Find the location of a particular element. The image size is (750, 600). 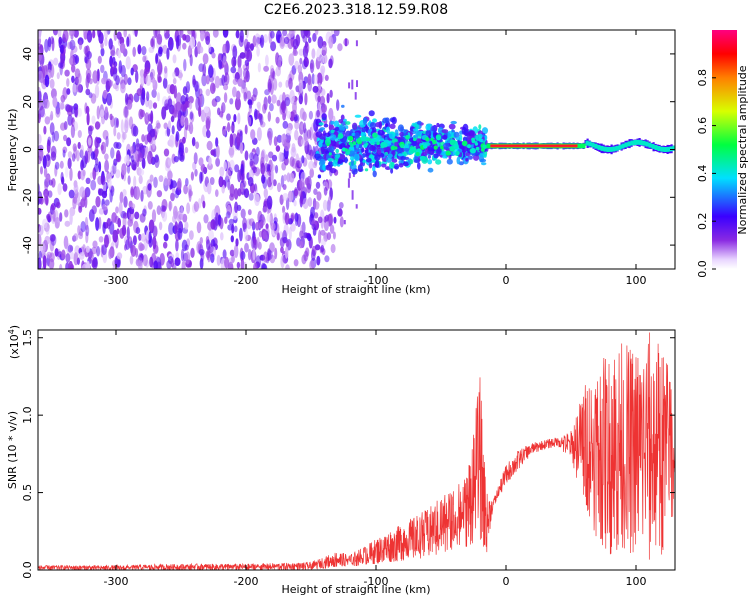

colorbar-tick-label: 0.4 is located at coordinates (702, 174).